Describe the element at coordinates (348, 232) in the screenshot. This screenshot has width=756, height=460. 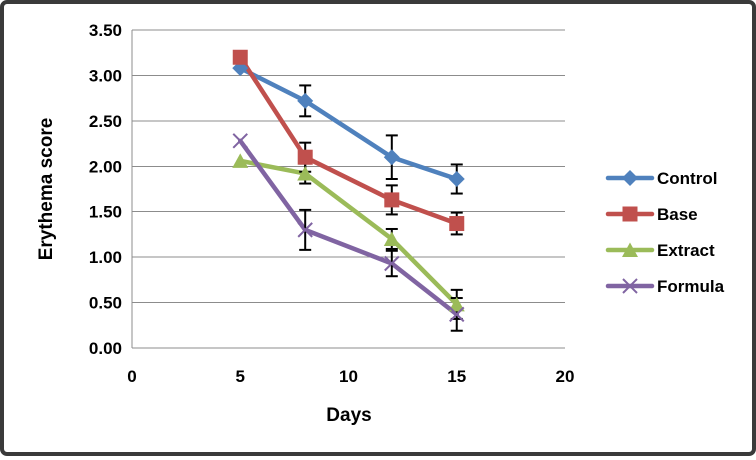
I see `series-line-extract` at that location.